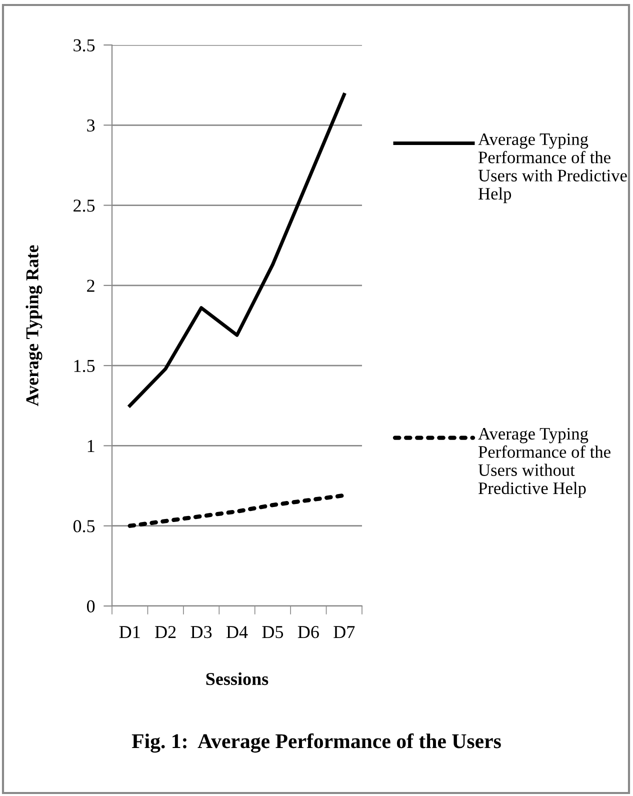 Image resolution: width=633 pixels, height=796 pixels. I want to click on x-tick-label: D5, so click(273, 632).